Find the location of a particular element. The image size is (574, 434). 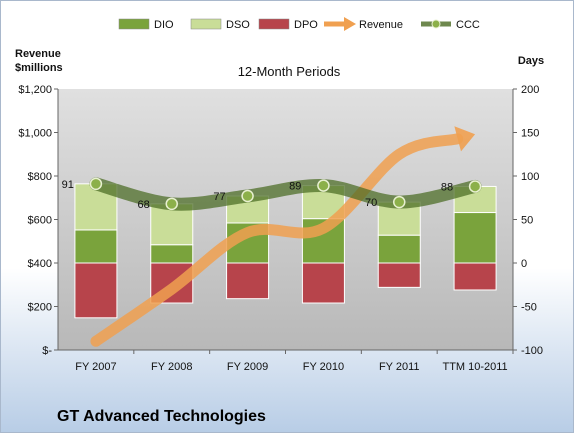

legend-swatch-dso is located at coordinates (206, 24).